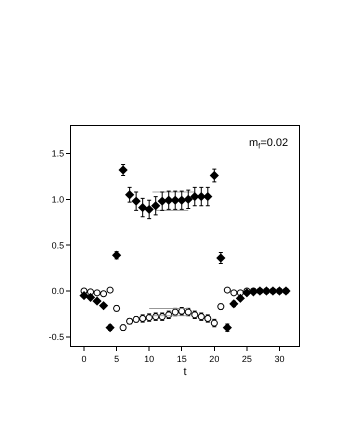 This screenshot has width=346, height=448. I want to click on x-tick-label: 20, so click(214, 359).